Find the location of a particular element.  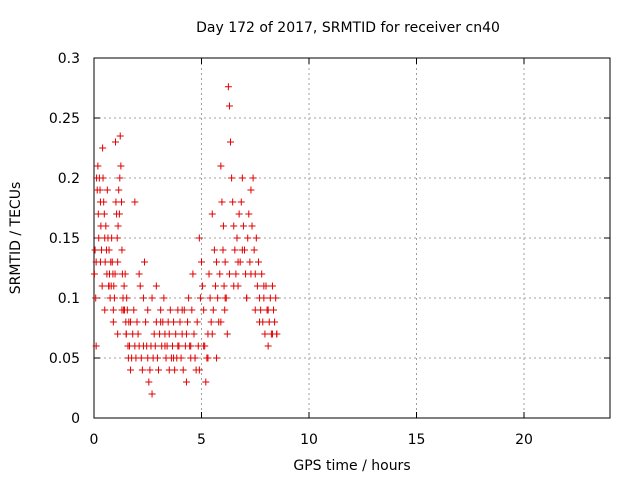

y-tick-label: 0.1 is located at coordinates (69, 299).